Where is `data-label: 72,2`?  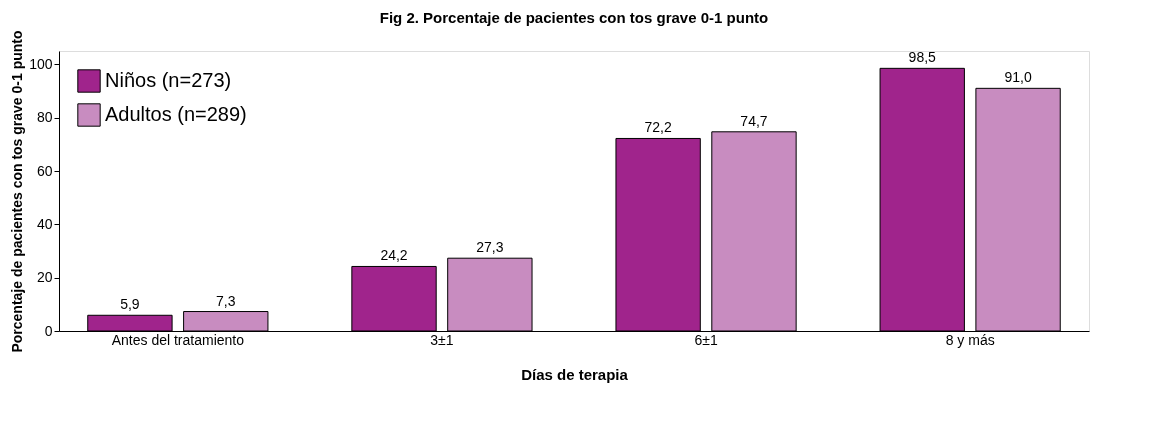 data-label: 72,2 is located at coordinates (658, 127).